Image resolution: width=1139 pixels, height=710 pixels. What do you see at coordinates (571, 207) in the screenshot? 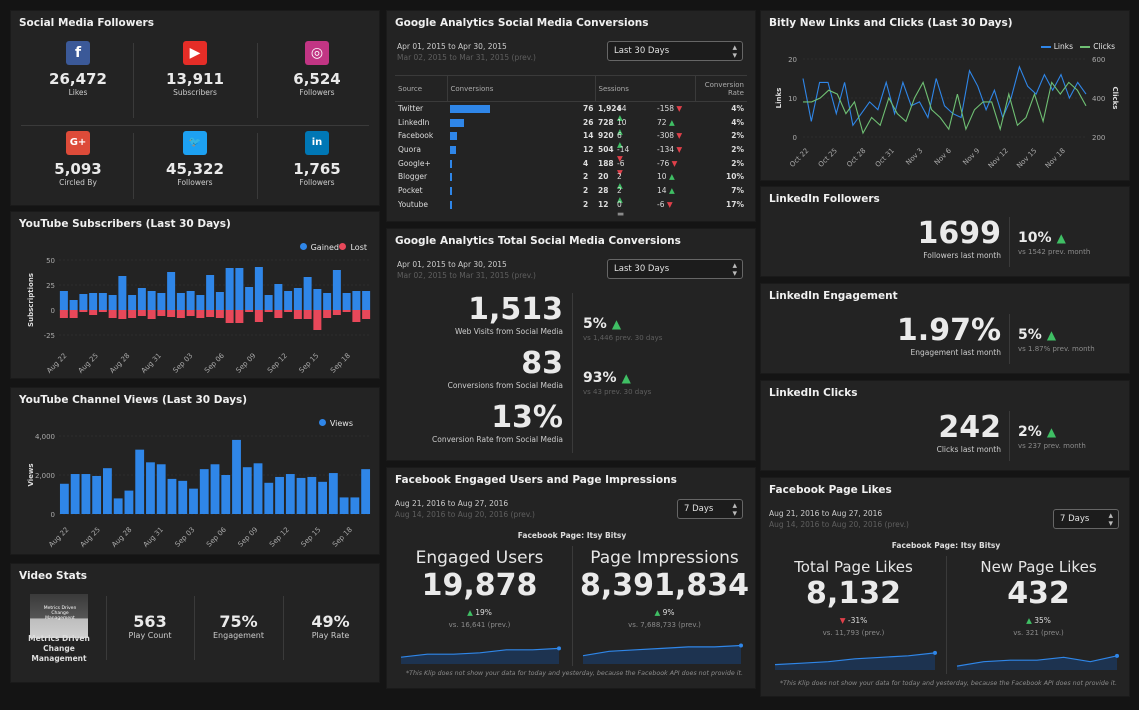
I see `table-row: Youtube 2 0 ▬ 12 -6 ▼ 17%` at bounding box center [571, 207].